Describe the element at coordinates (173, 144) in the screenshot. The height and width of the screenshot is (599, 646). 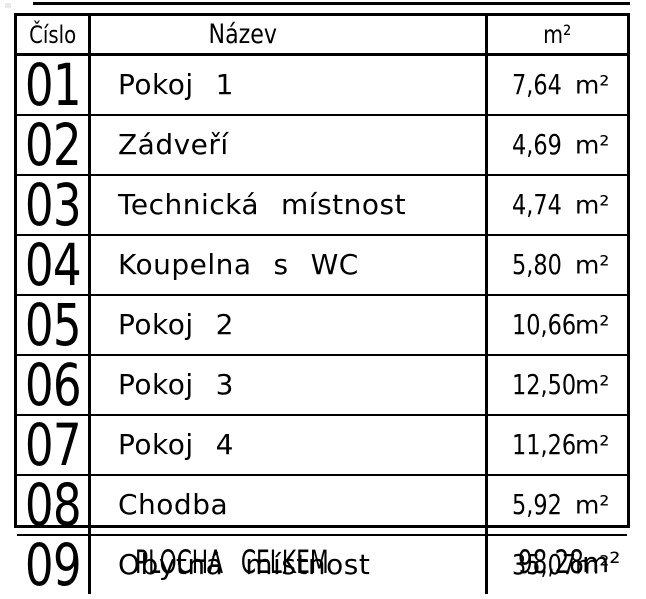
I see `room-name: Zádveří` at that location.